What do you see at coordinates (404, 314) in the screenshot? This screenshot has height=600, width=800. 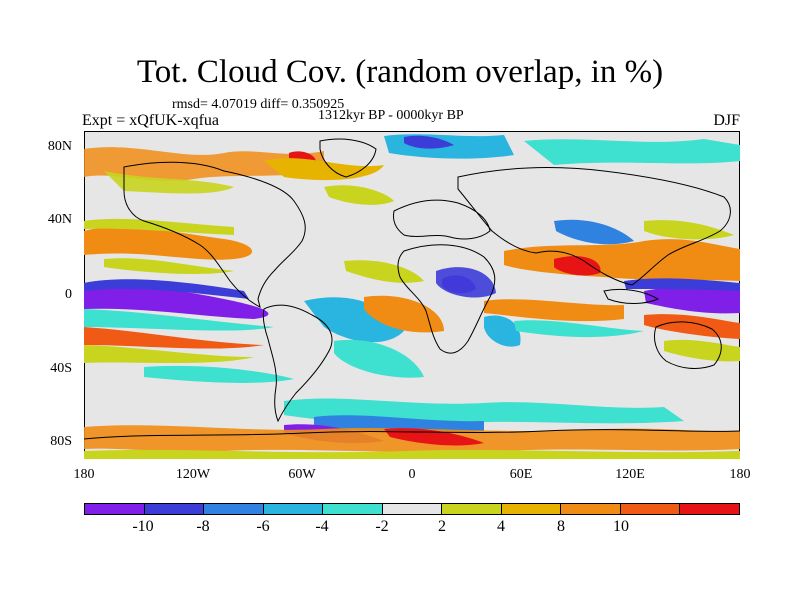 I see `gulfguinea-patch-orange` at bounding box center [404, 314].